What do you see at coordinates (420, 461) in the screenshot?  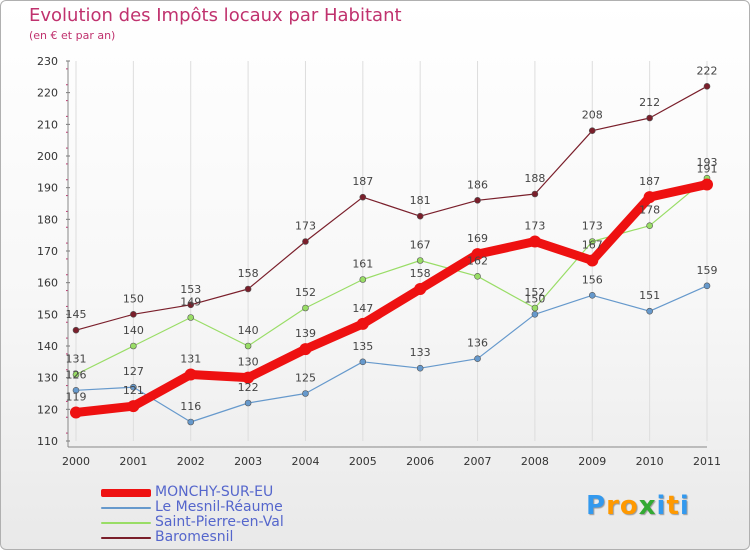 I see `x-tick-label: 2006` at bounding box center [420, 461].